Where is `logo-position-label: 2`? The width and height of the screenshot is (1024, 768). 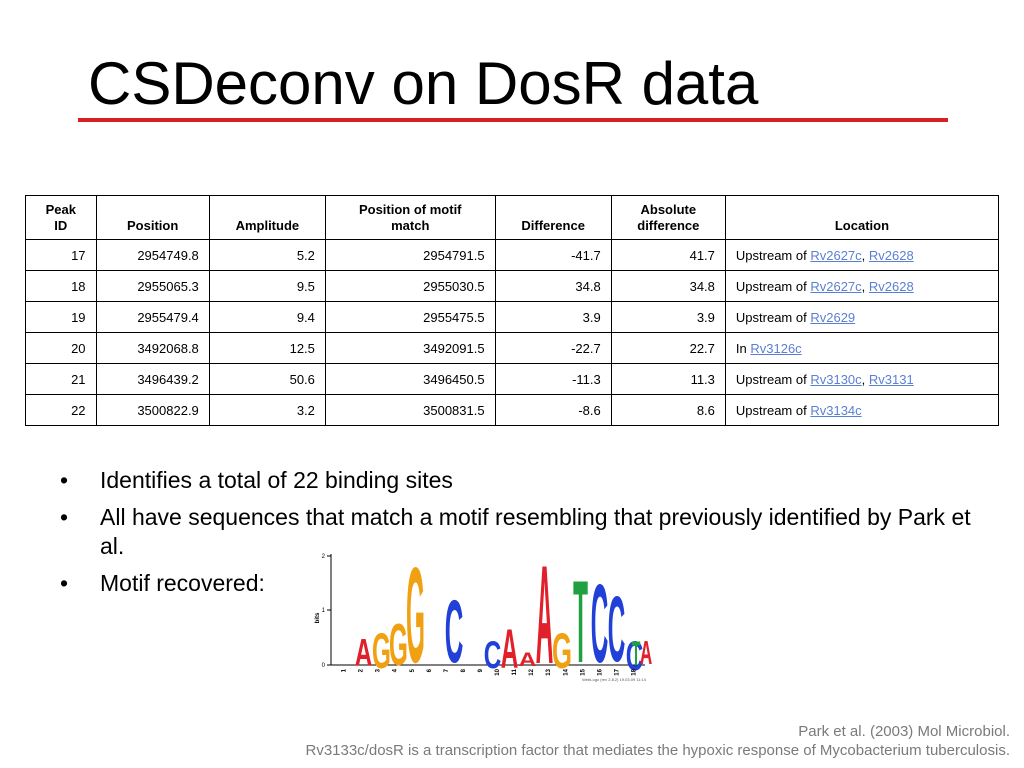 logo-position-label: 2 is located at coordinates (362, 670).